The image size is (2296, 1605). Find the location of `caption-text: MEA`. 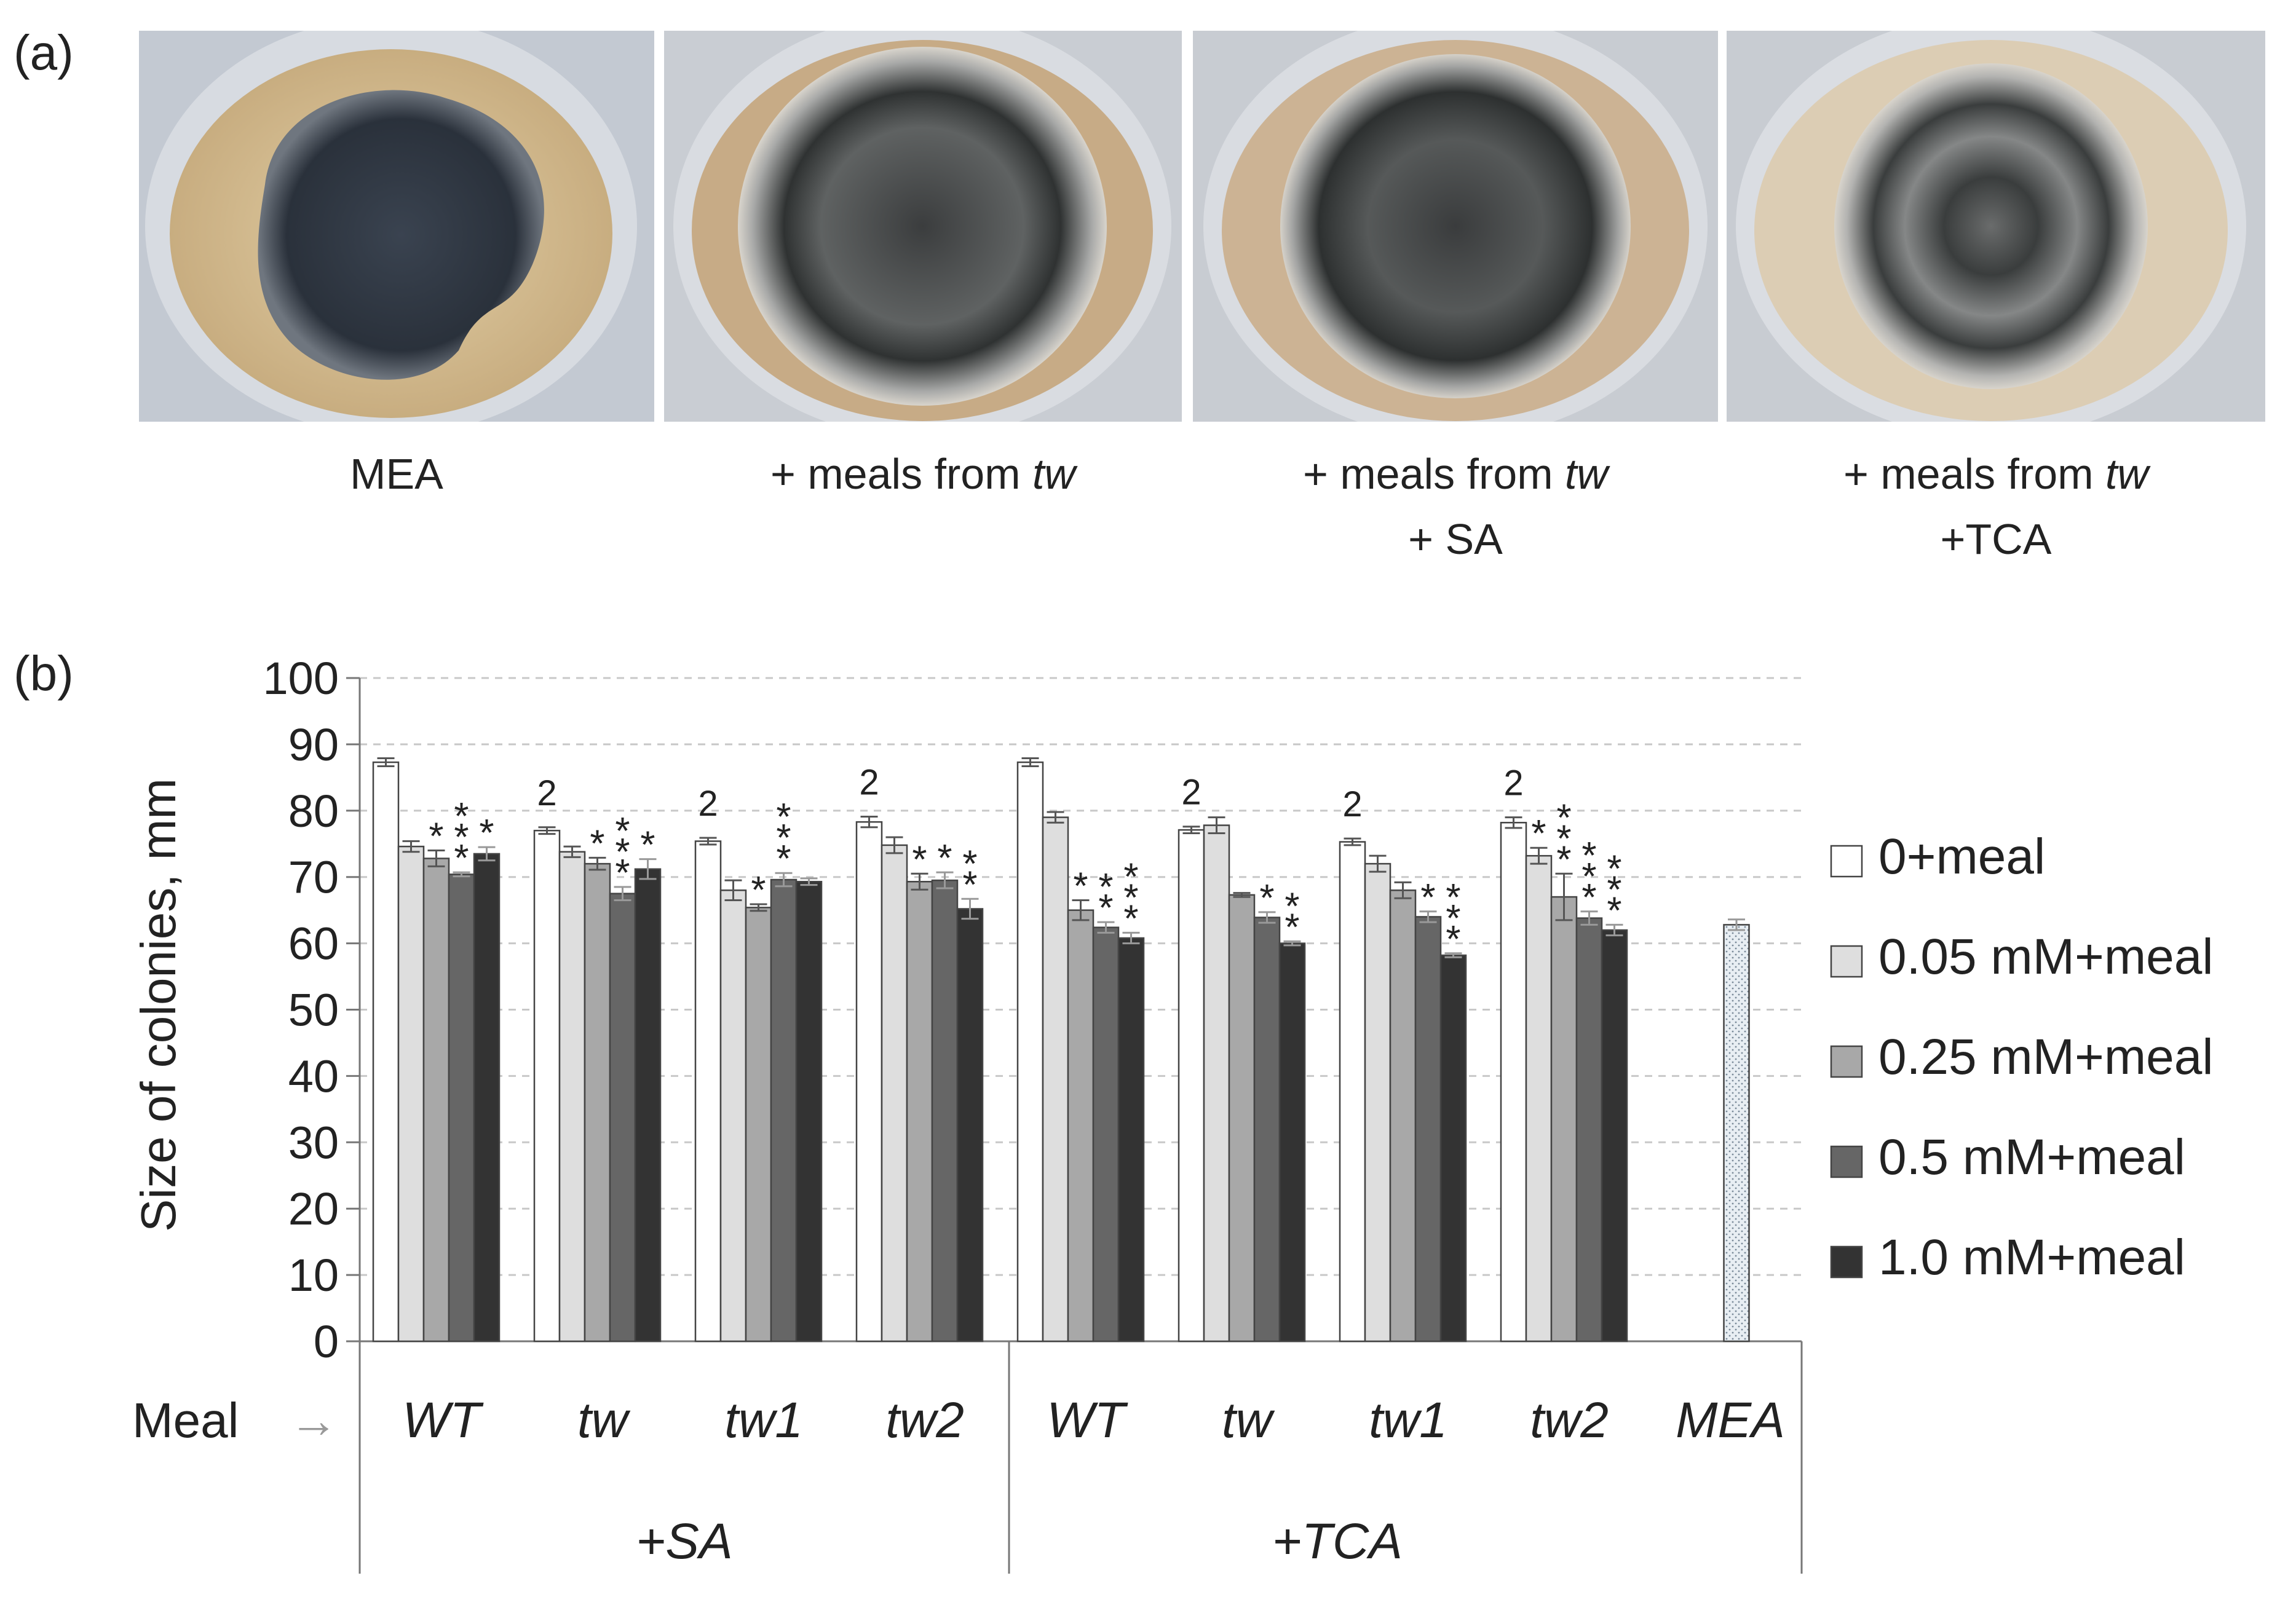

caption-text: MEA is located at coordinates (396, 474).